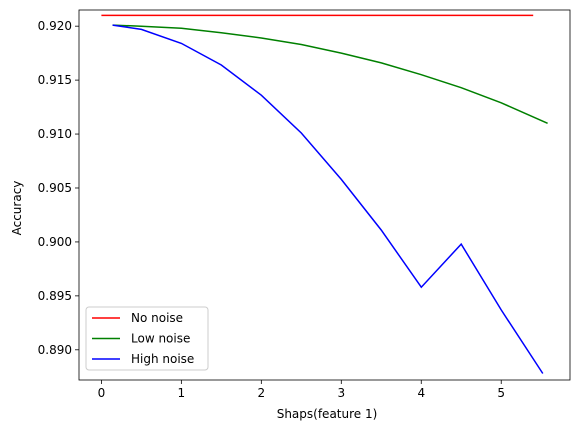  I want to click on legend: No noise Low noise High noise, so click(147, 338).